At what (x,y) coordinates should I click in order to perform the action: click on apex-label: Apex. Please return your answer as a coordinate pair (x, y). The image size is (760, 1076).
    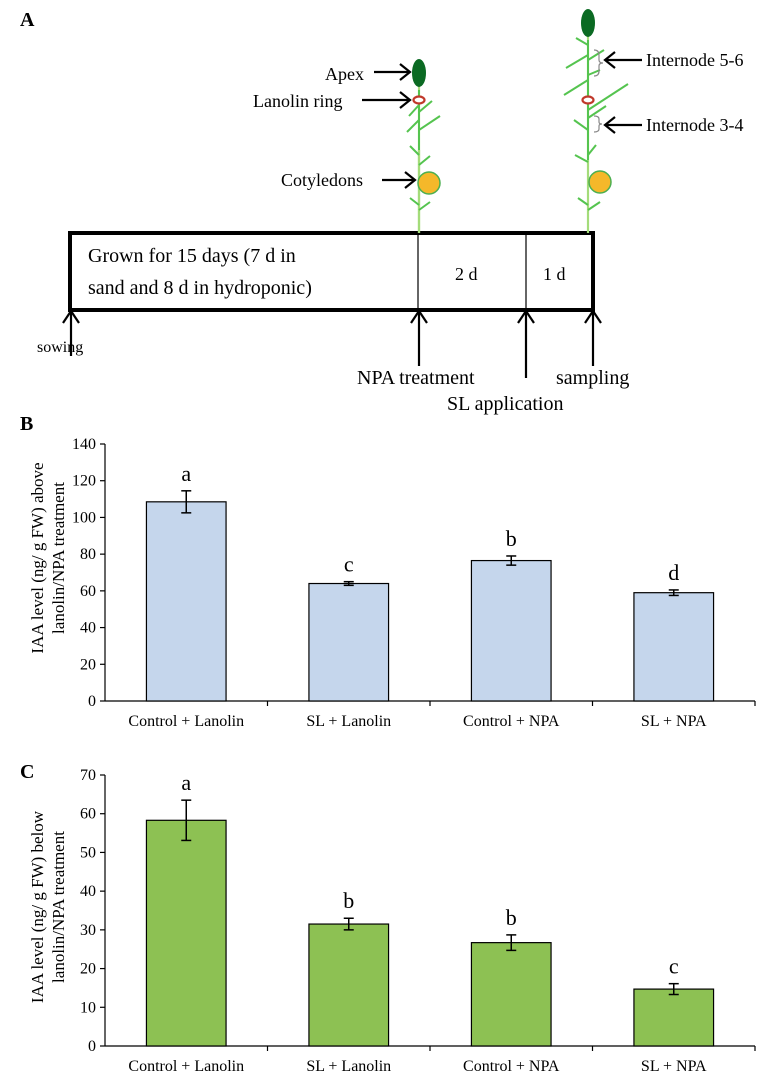
    Looking at the image, I should click on (344, 74).